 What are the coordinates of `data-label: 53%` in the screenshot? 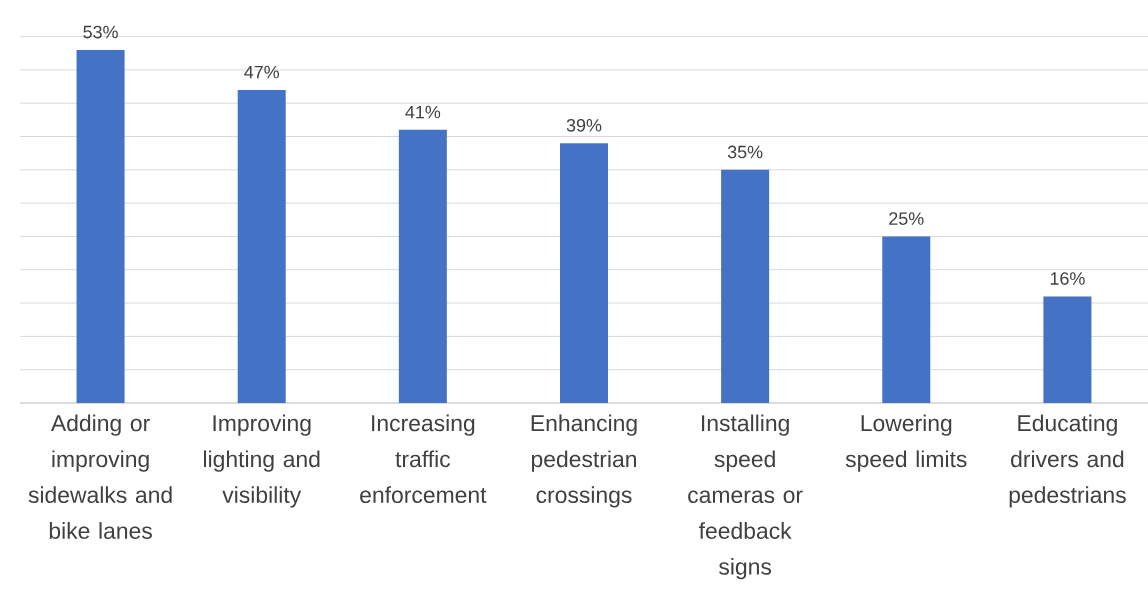 It's located at (100, 32).